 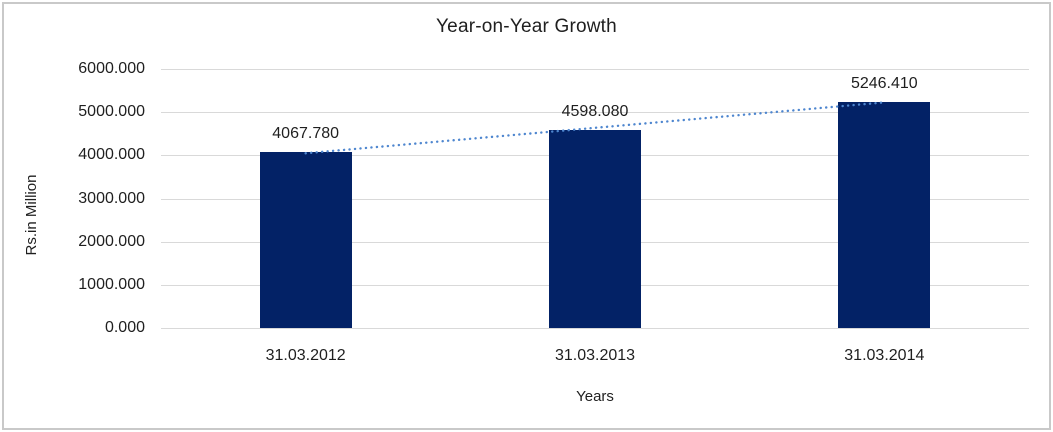 What do you see at coordinates (111, 155) in the screenshot?
I see `y-tick-label: 4000.000` at bounding box center [111, 155].